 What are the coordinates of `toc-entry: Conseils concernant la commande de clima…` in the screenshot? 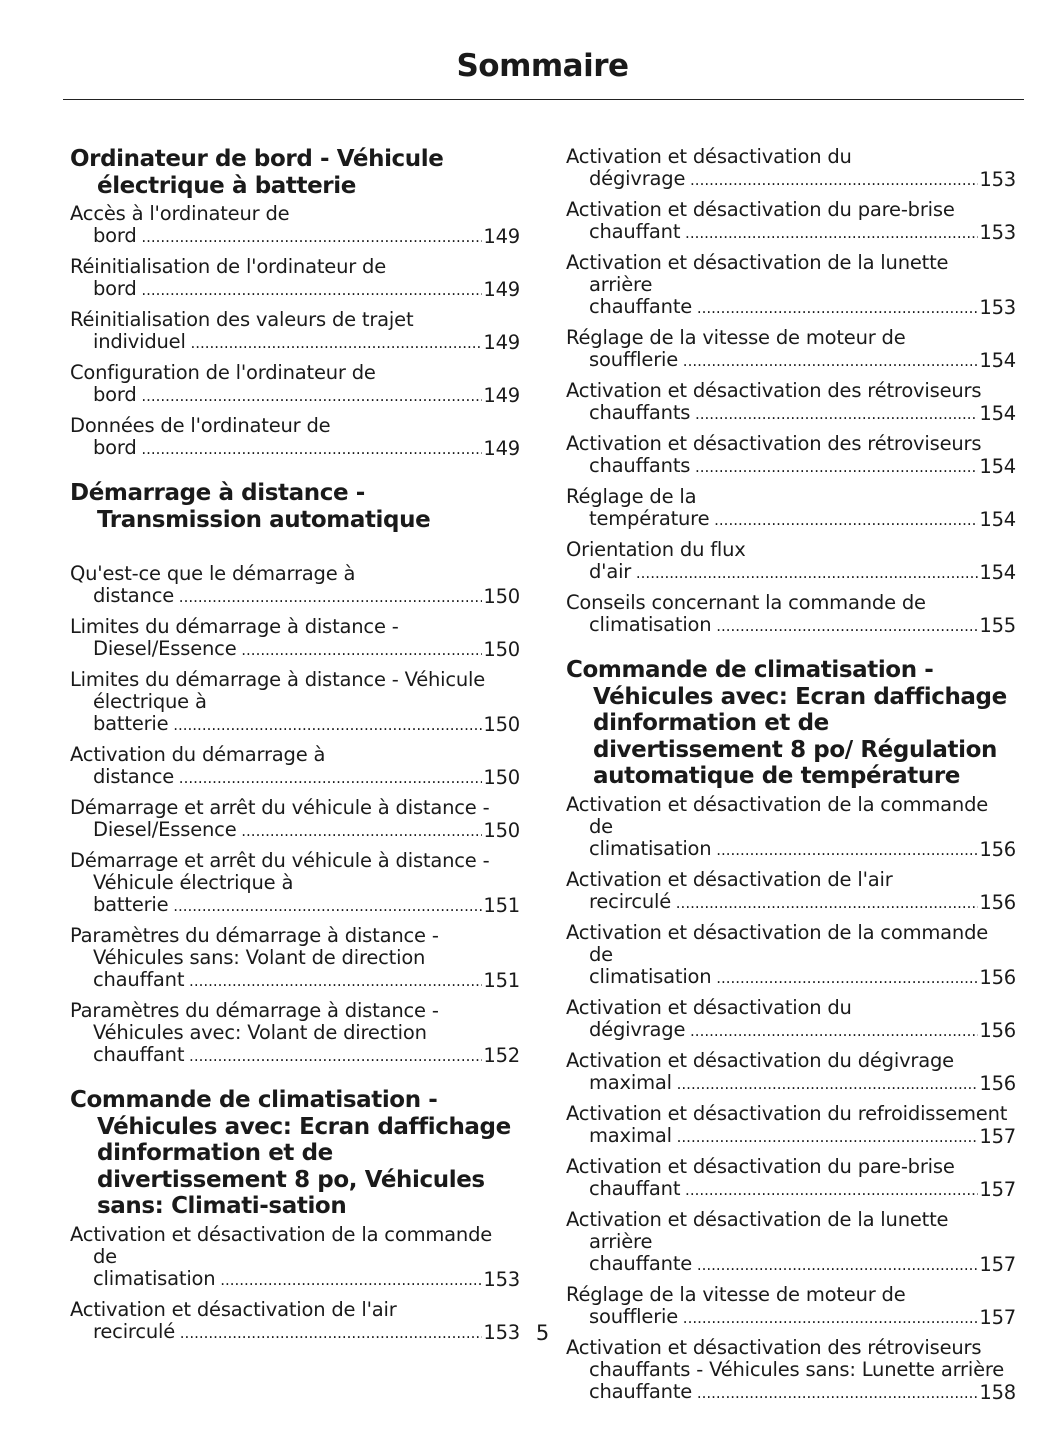 It's located at (791, 614).